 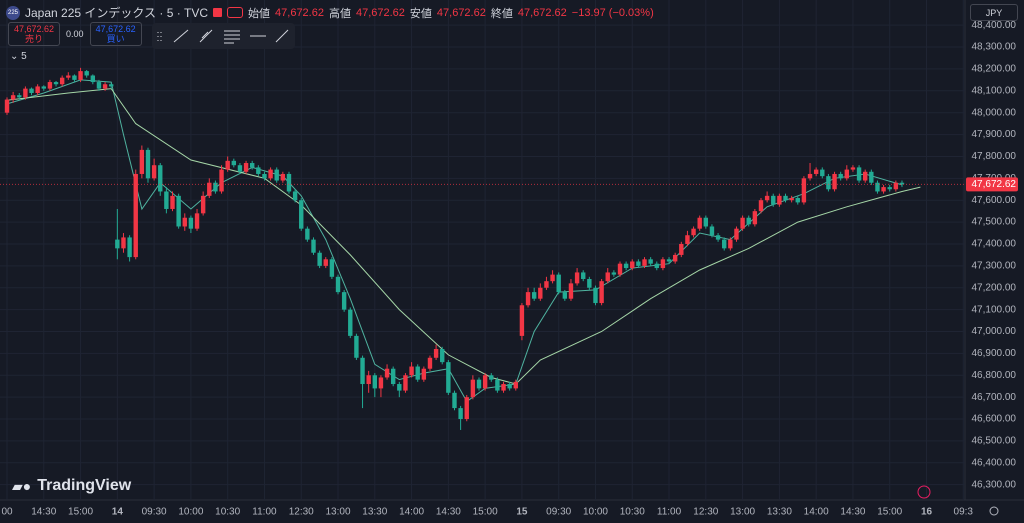 I want to click on y-tick-label: 48,000.00, so click(x=994, y=112).